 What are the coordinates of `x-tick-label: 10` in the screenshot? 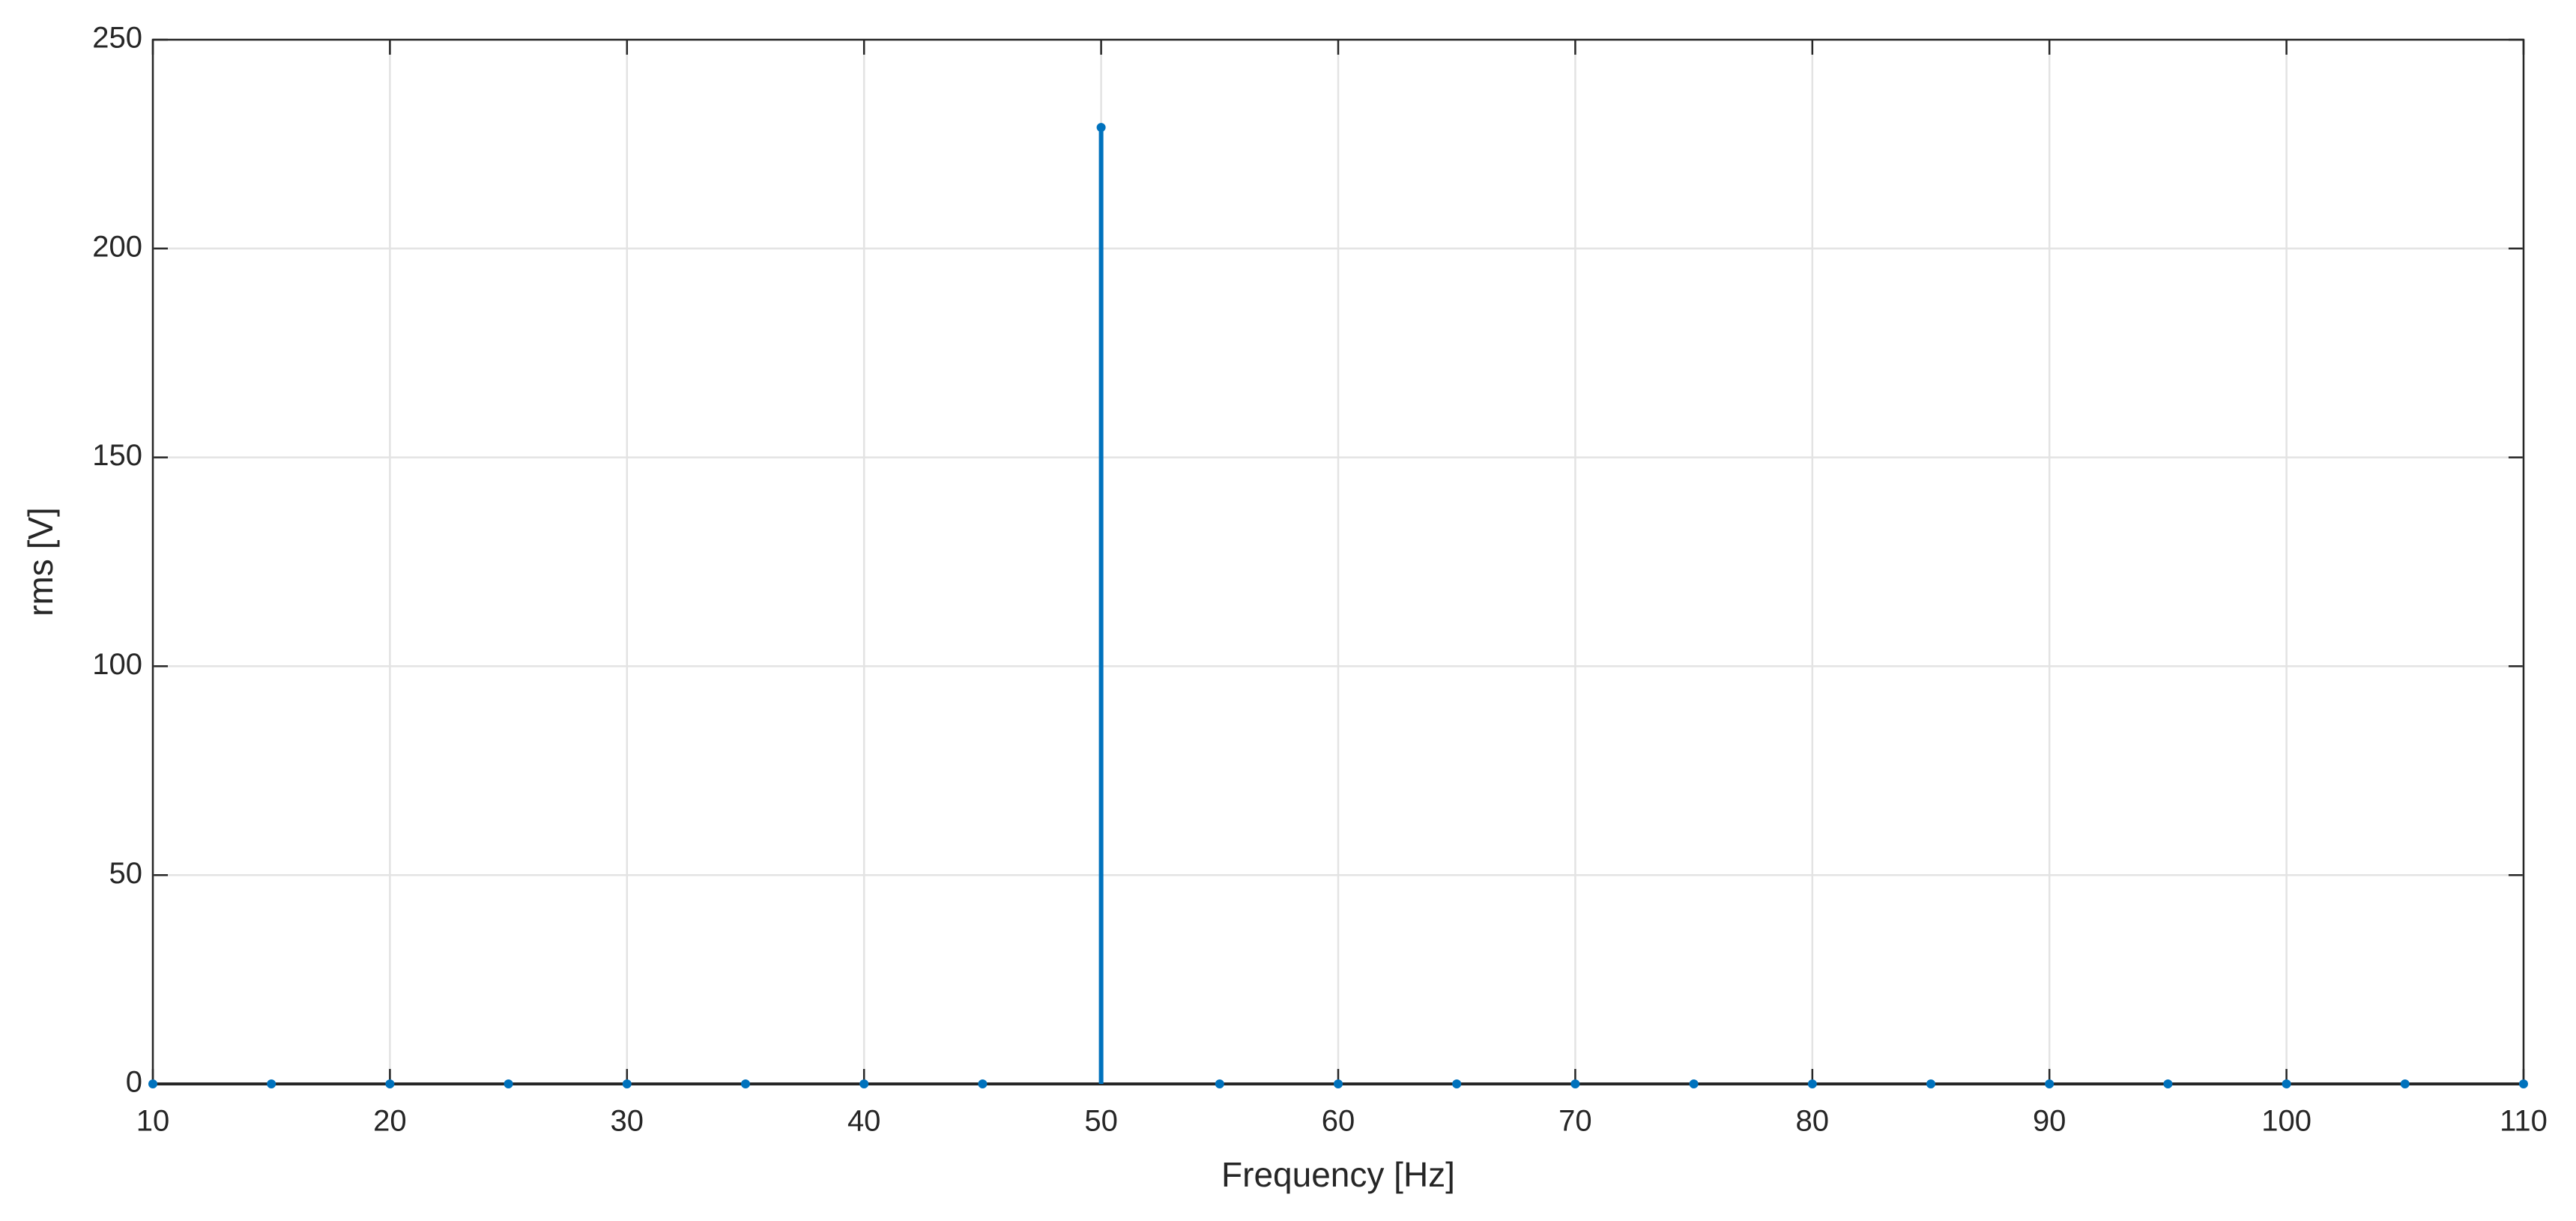 It's located at (153, 1122).